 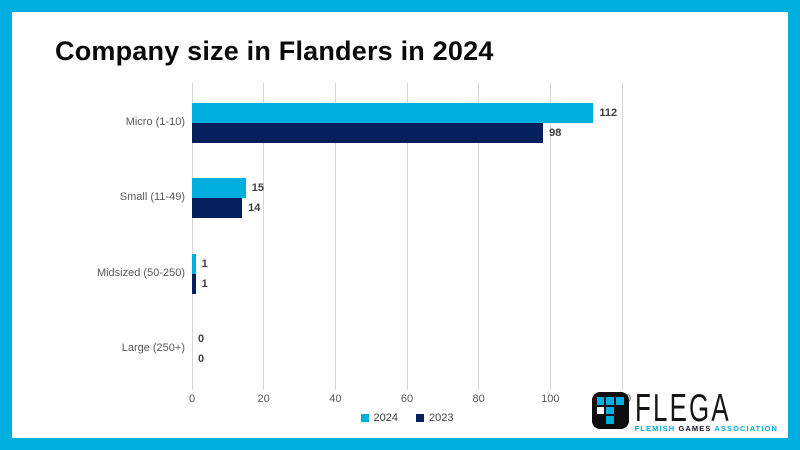 I want to click on x-tick-label: 80, so click(x=478, y=399).